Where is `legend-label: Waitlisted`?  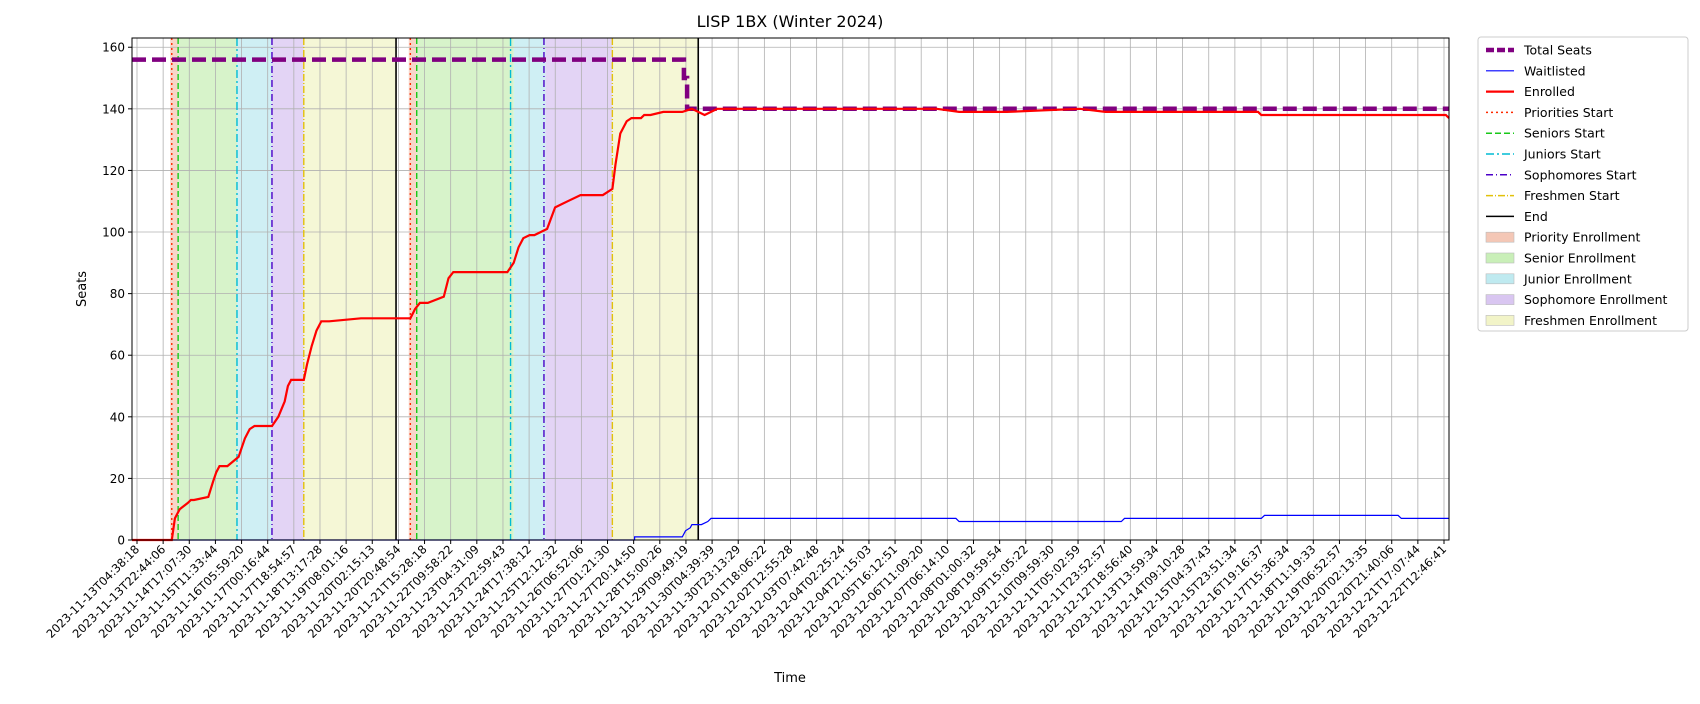 legend-label: Waitlisted is located at coordinates (1555, 70).